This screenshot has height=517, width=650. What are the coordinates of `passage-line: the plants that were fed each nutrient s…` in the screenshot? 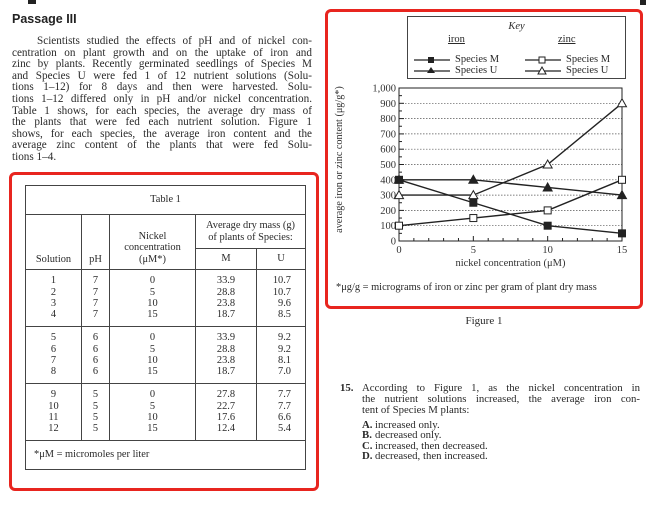 It's located at (162, 122).